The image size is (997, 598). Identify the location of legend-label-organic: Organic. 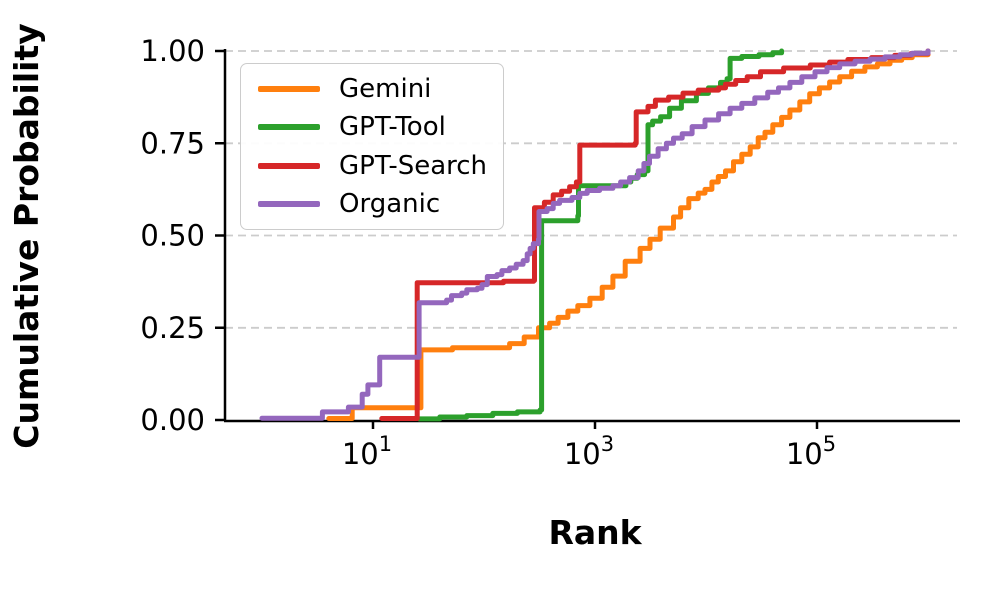
(390, 203).